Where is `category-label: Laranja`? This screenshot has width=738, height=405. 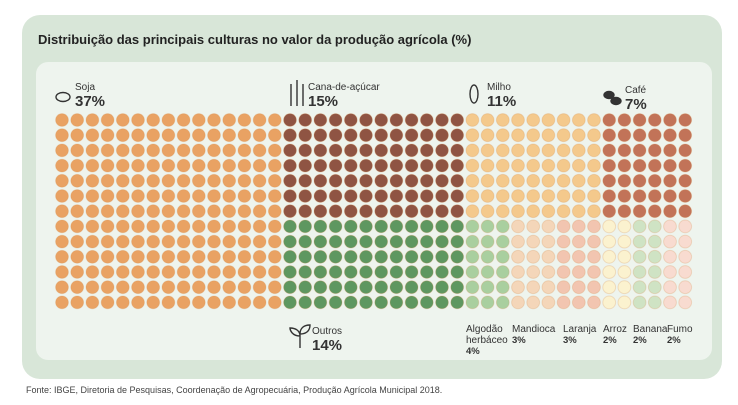
category-label: Laranja is located at coordinates (580, 329).